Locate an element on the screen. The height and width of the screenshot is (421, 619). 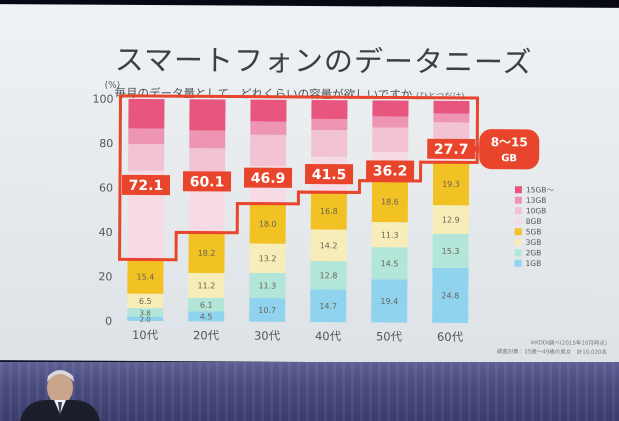
data-label: 14.2 is located at coordinates (329, 245).